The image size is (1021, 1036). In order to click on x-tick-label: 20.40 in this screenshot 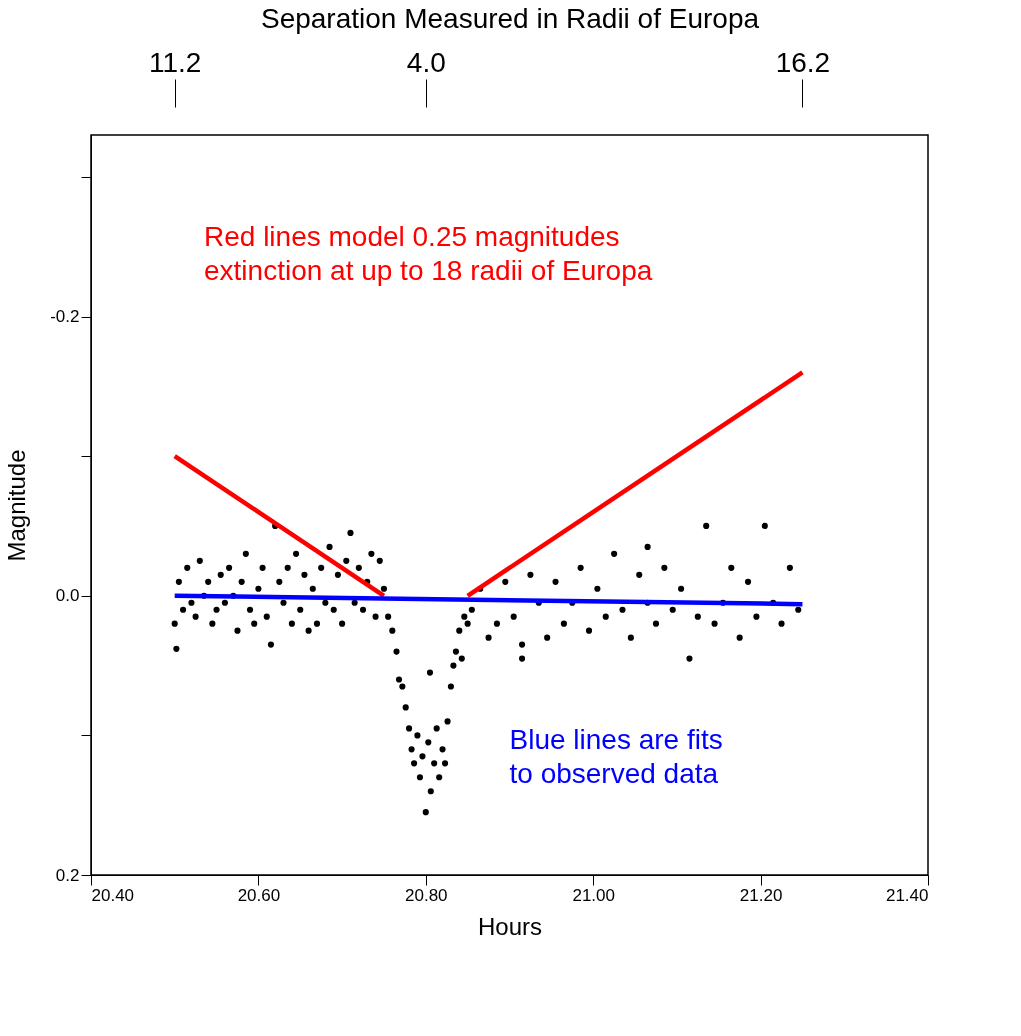, I will do `click(113, 895)`.